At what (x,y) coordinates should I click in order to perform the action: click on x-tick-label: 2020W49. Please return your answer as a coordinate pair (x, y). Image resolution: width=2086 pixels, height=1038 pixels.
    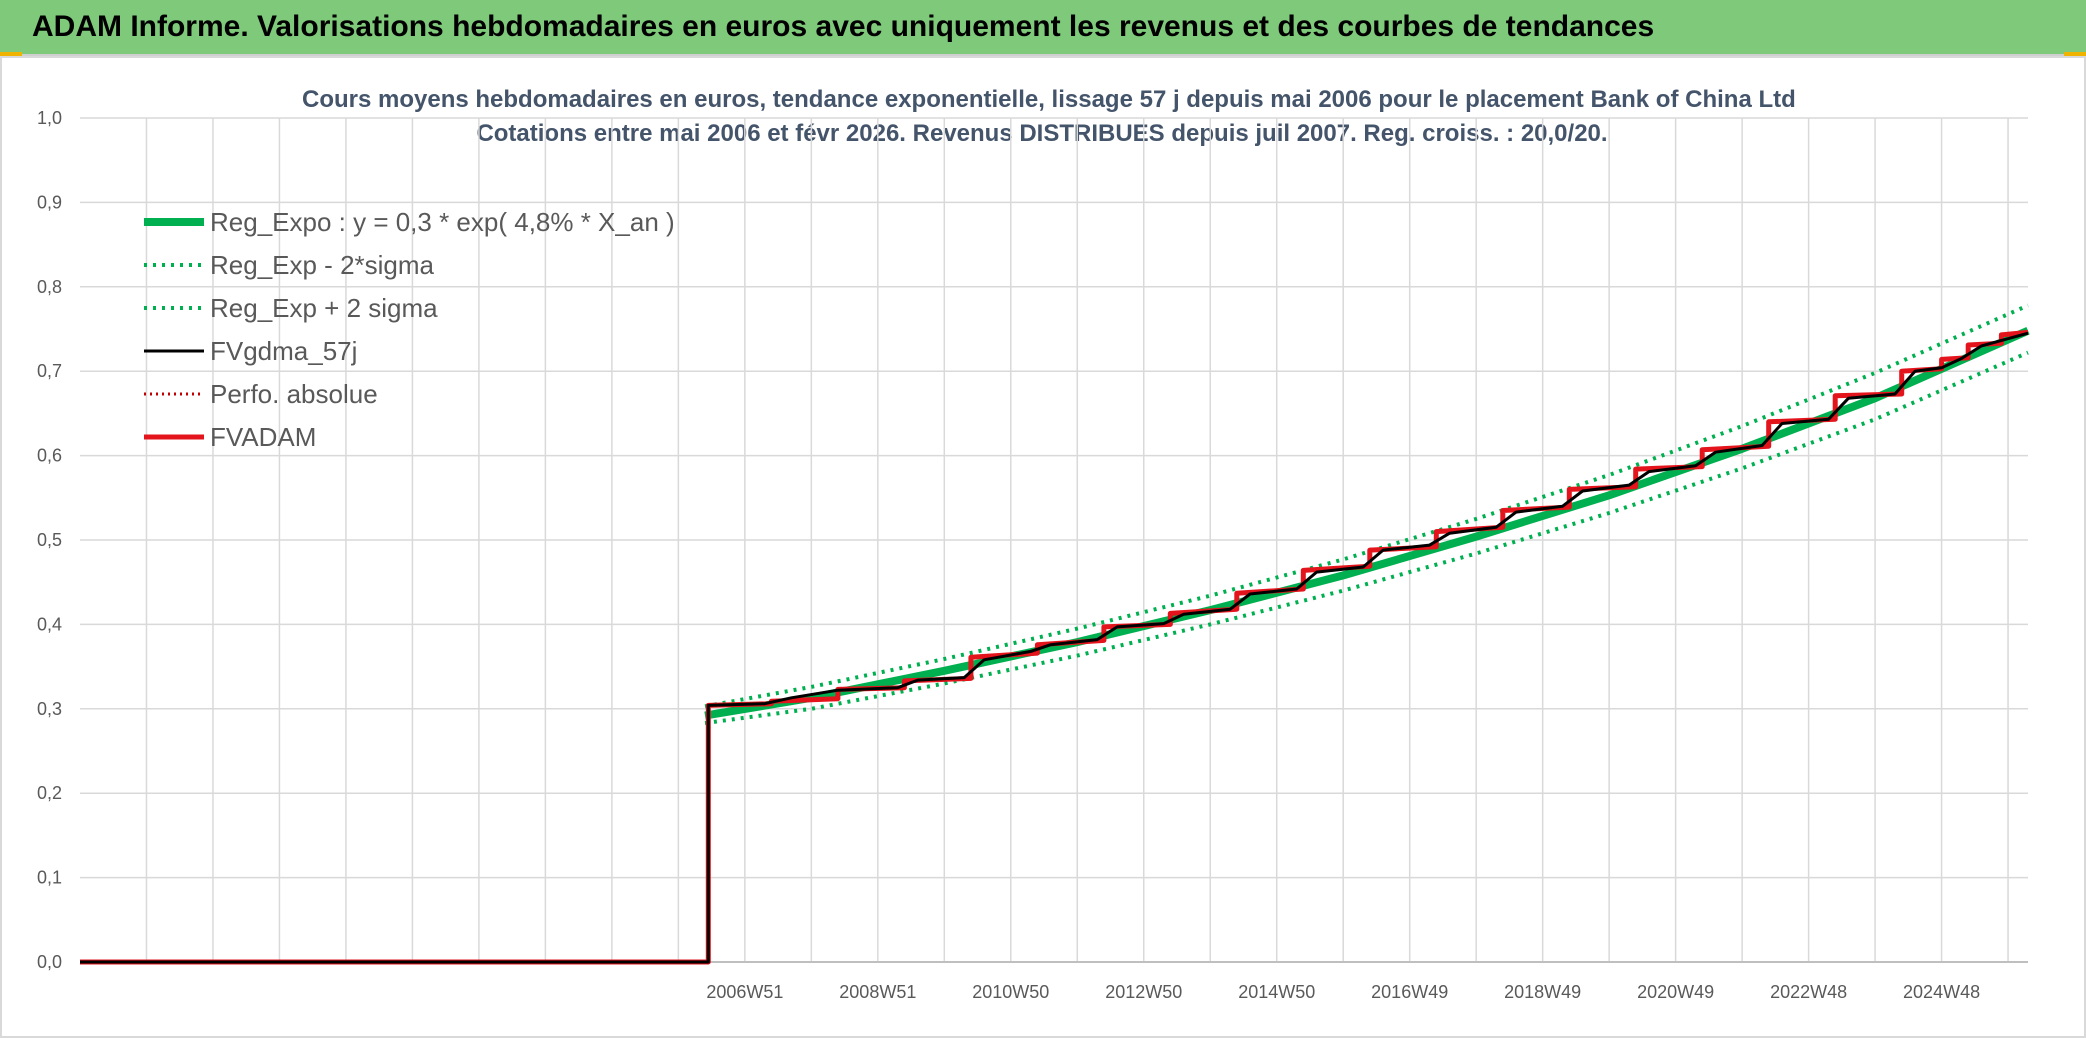
    Looking at the image, I should click on (1675, 992).